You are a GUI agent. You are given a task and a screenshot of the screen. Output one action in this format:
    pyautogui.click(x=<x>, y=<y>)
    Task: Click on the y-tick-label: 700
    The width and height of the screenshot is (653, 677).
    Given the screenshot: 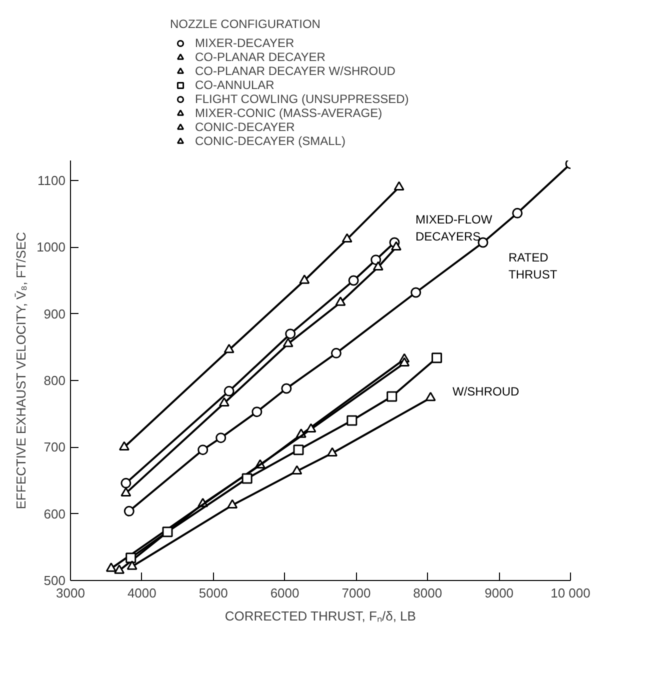 What is the action you would take?
    pyautogui.click(x=55, y=447)
    